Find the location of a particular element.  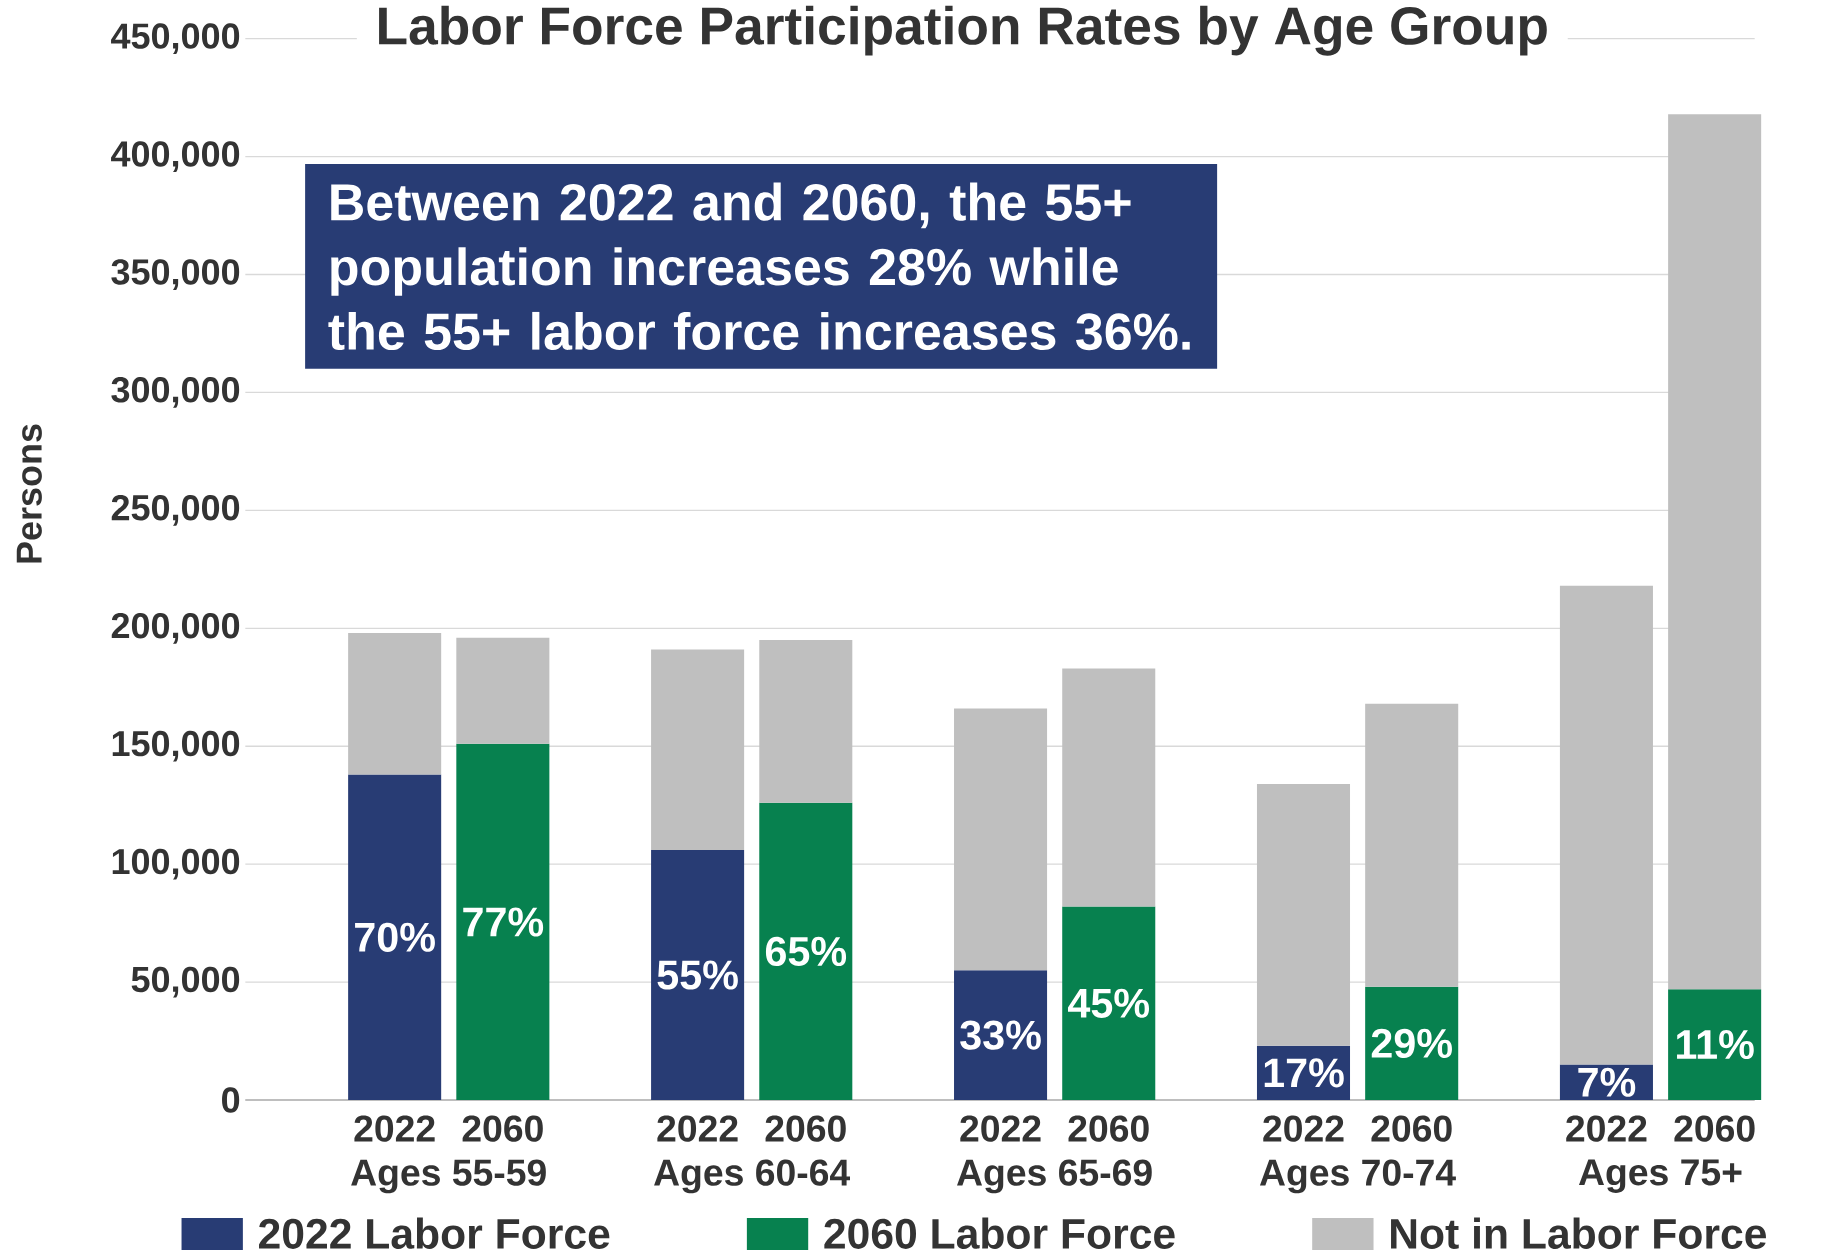

y-tick-label: 50,000 is located at coordinates (185, 982).